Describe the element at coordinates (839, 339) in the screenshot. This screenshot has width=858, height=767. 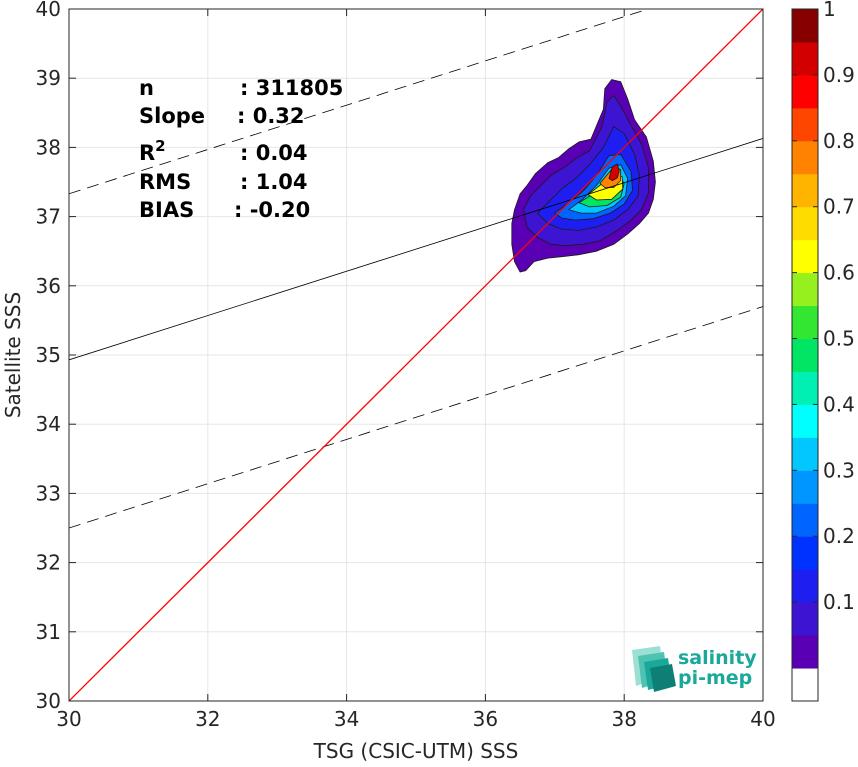
I see `colorbar-tick-label: 0.5` at that location.